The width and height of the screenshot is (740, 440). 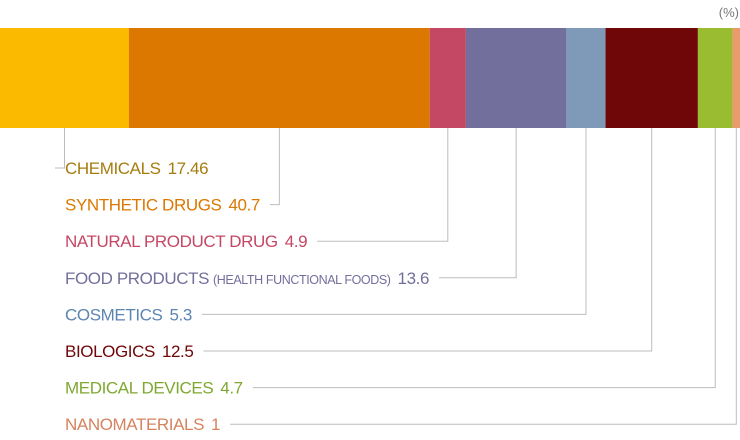 I want to click on label-value: 12.5, so click(x=178, y=351).